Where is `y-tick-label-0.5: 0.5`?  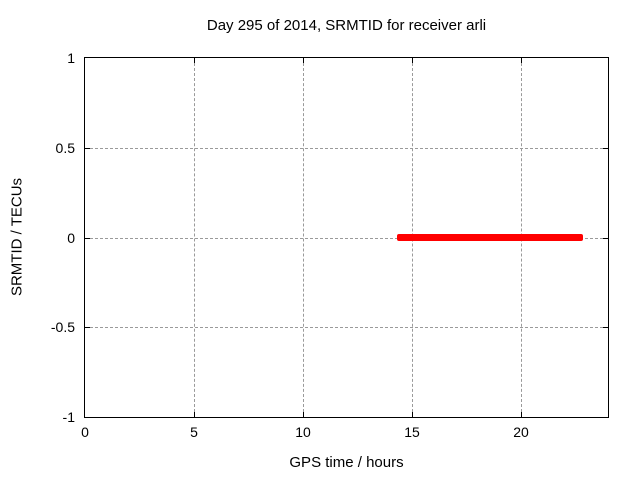 y-tick-label-0.5: 0.5 is located at coordinates (65, 148).